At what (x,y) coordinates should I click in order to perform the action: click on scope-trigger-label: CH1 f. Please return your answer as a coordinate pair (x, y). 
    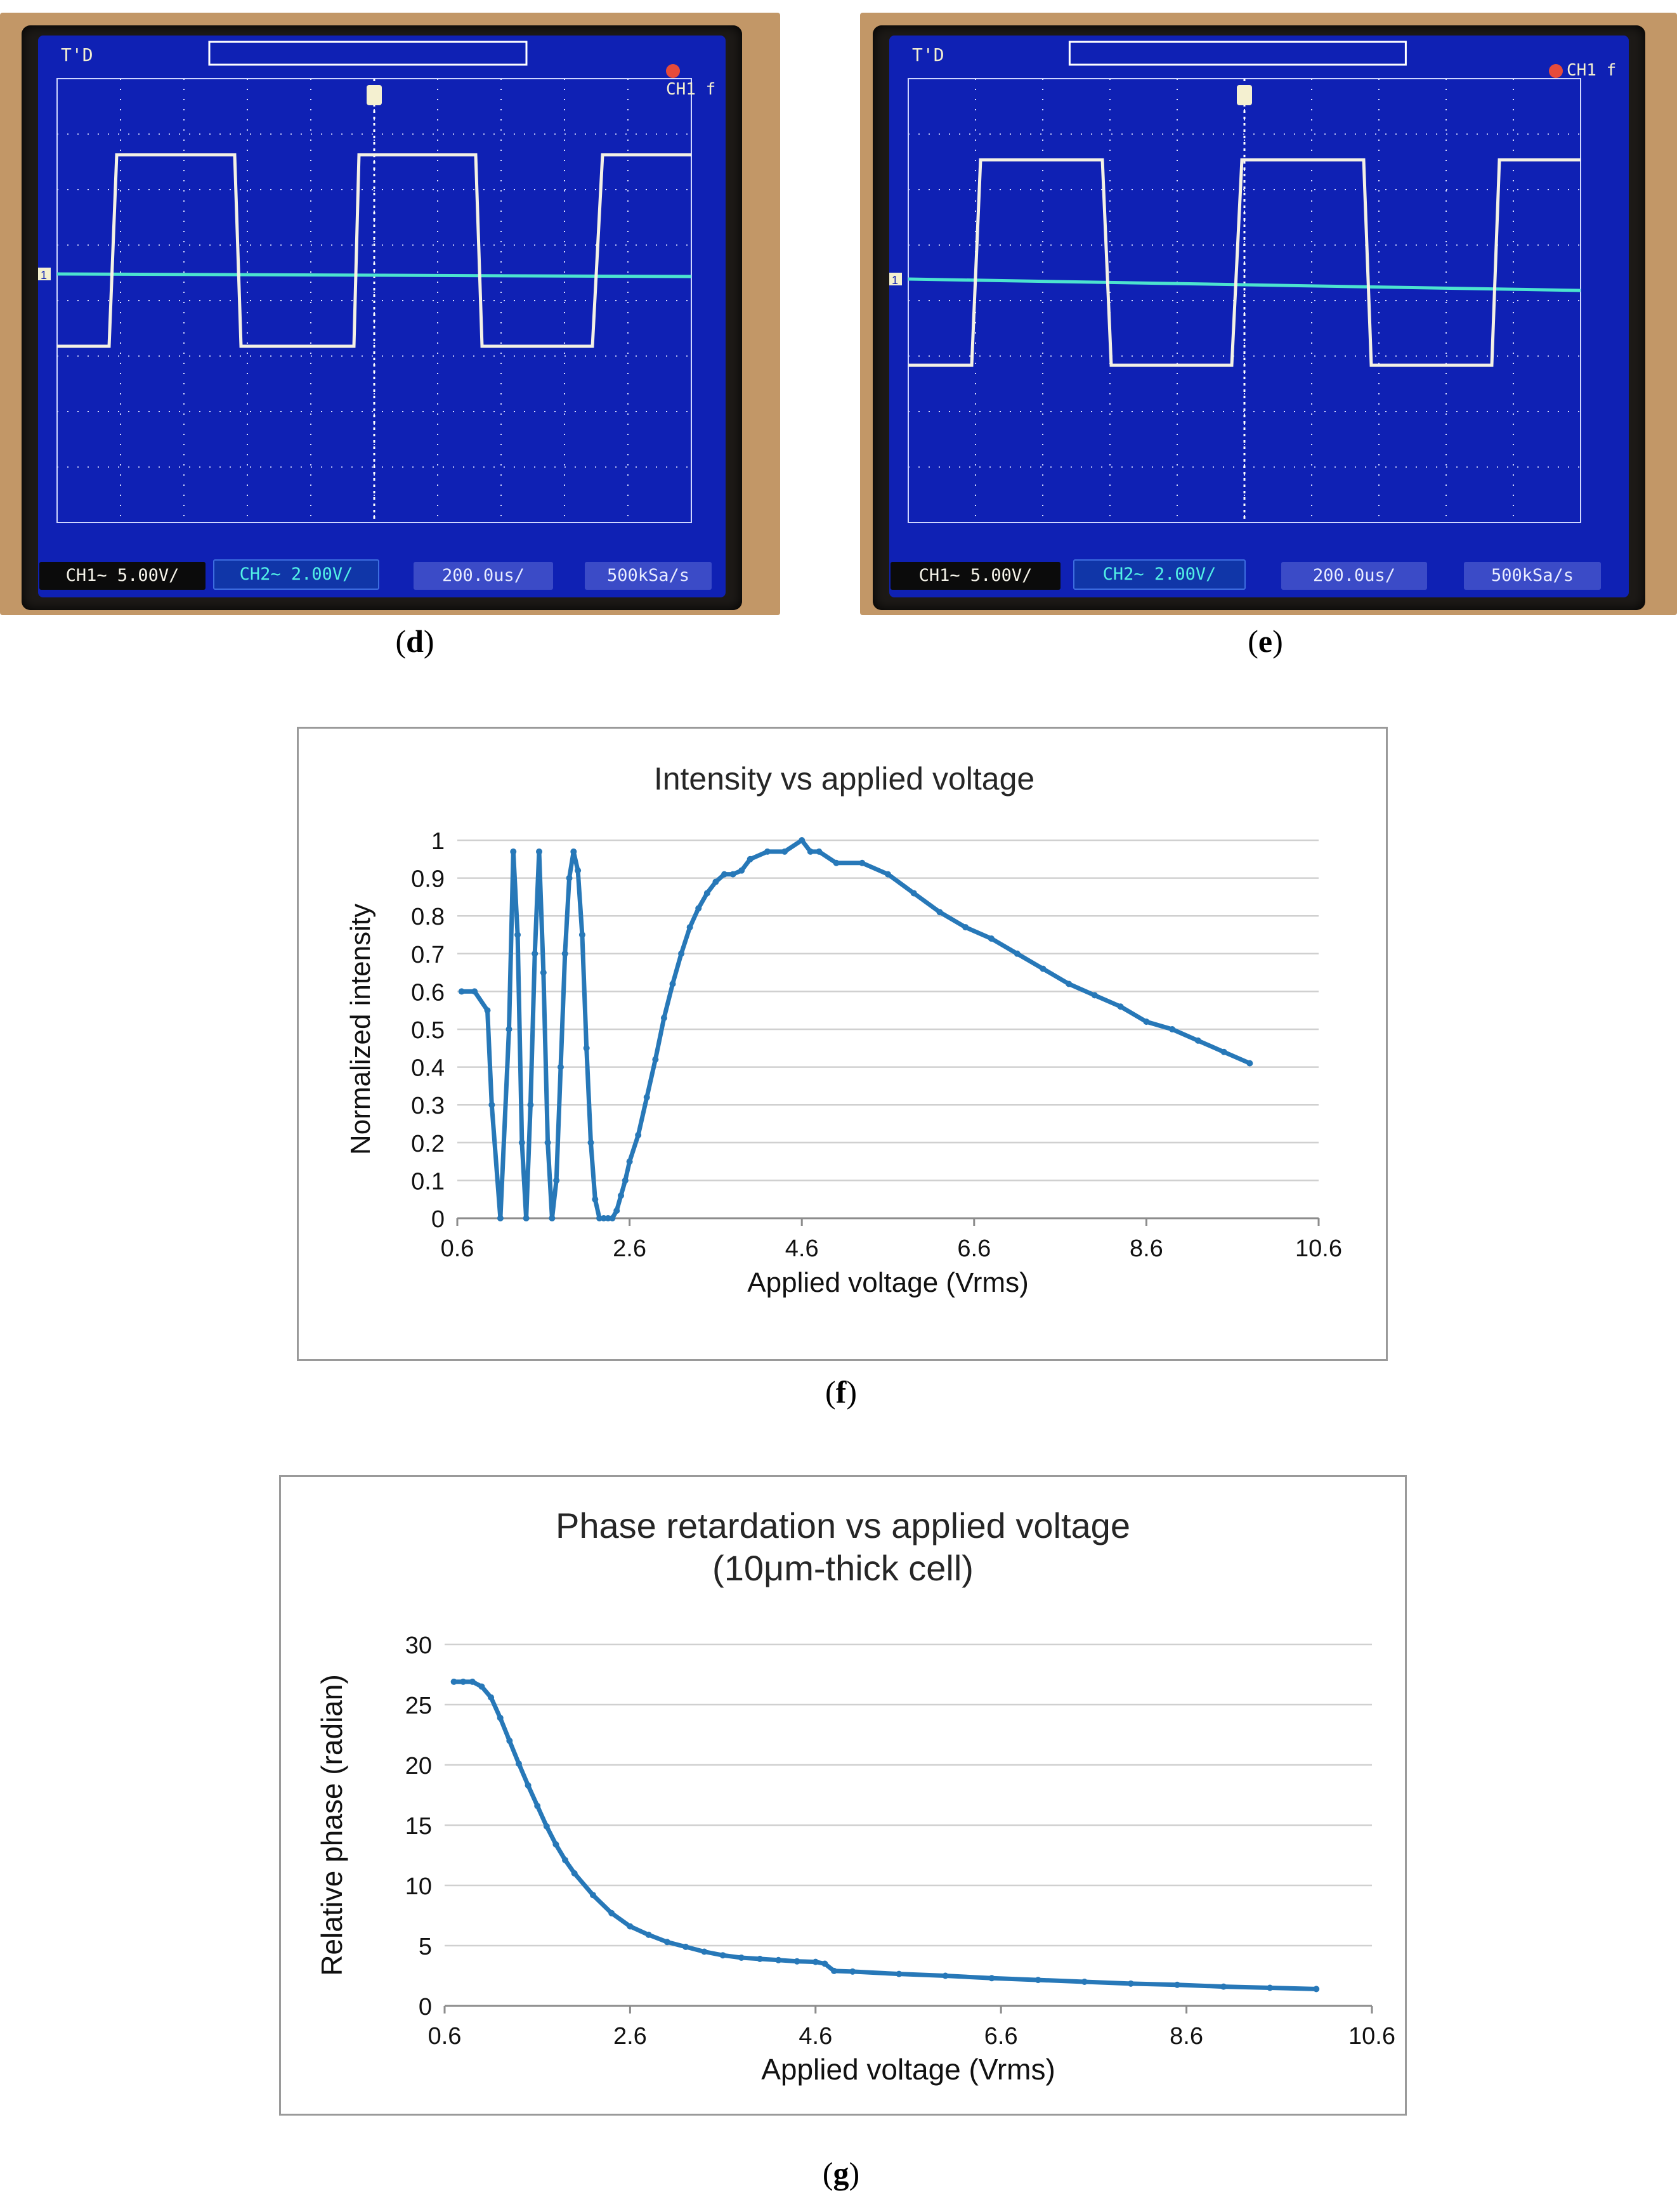
    Looking at the image, I should click on (696, 80).